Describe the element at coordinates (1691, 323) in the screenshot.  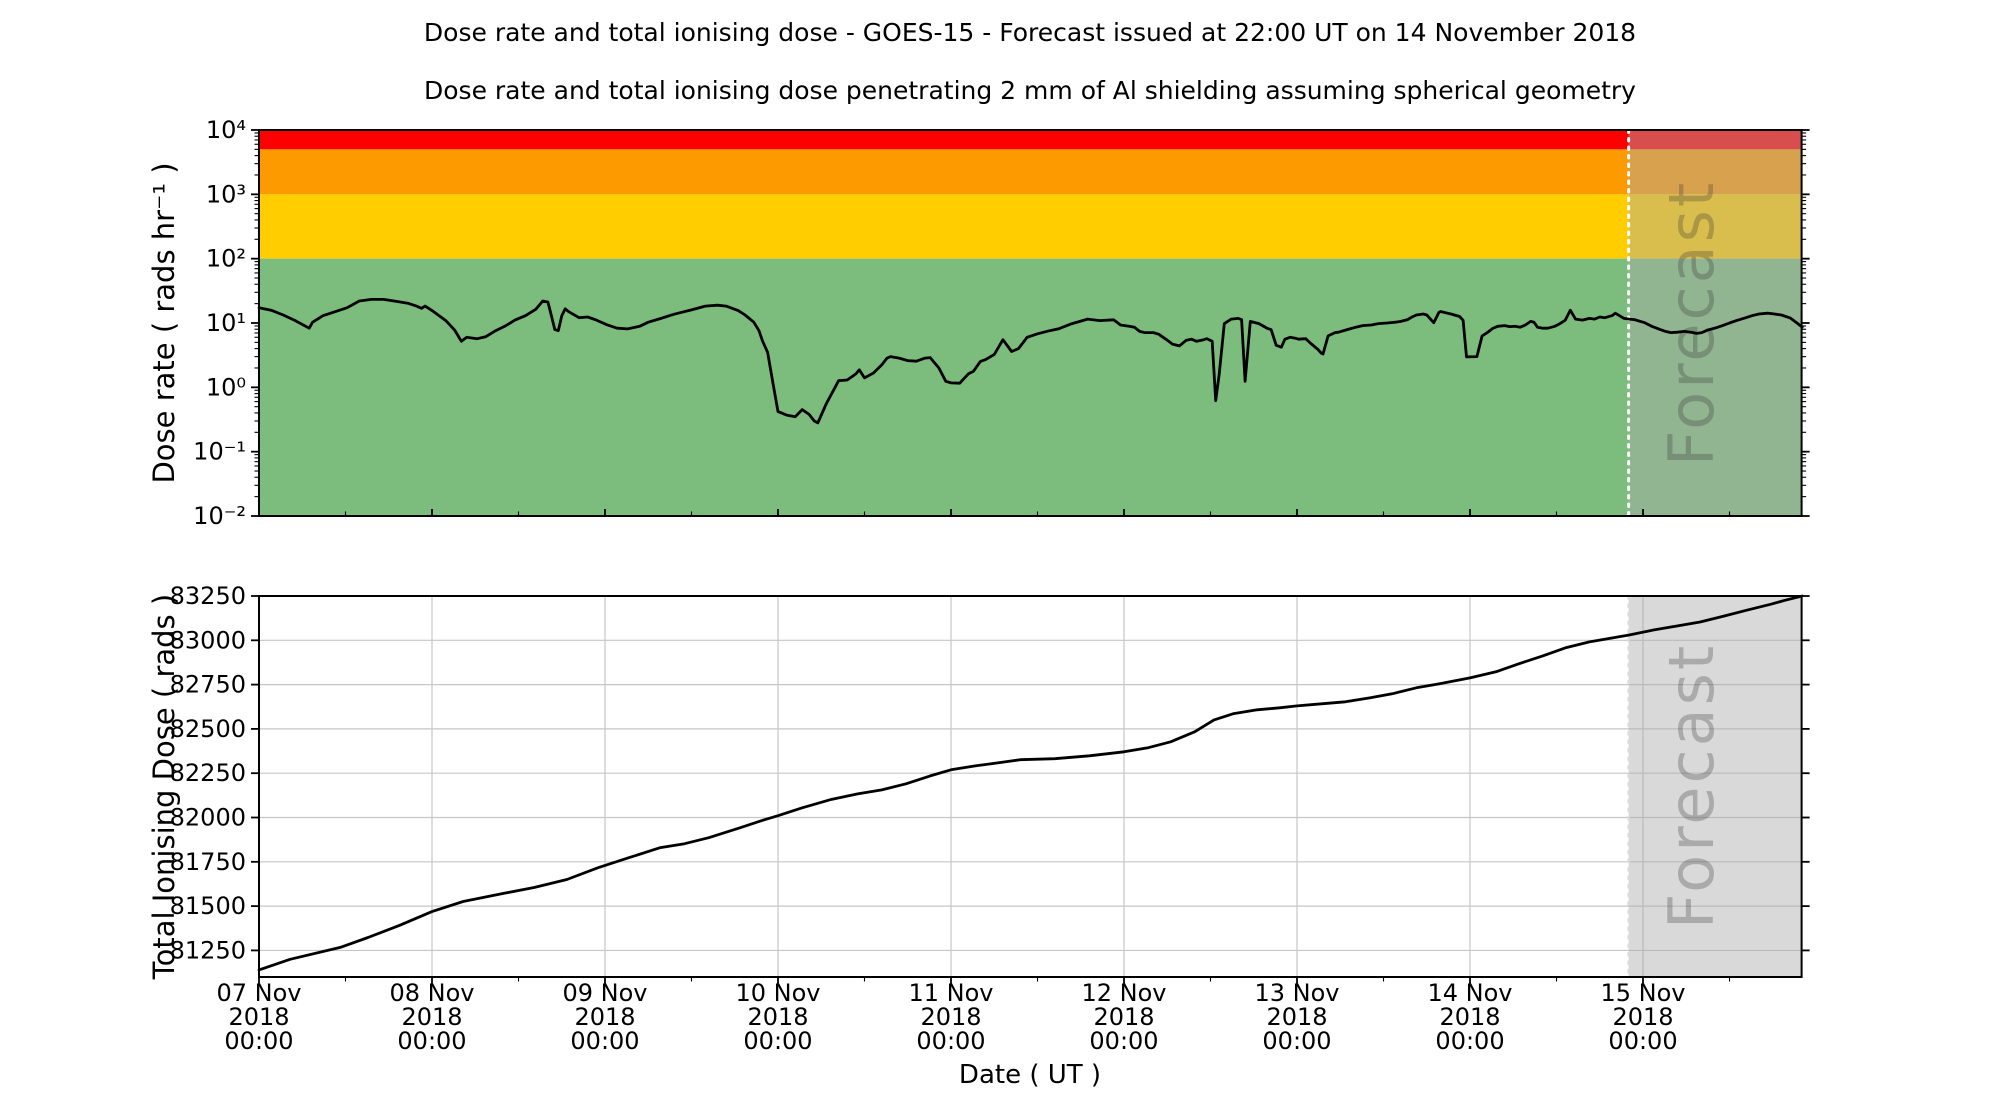
I see `forecast-watermark-top: Forecast` at that location.